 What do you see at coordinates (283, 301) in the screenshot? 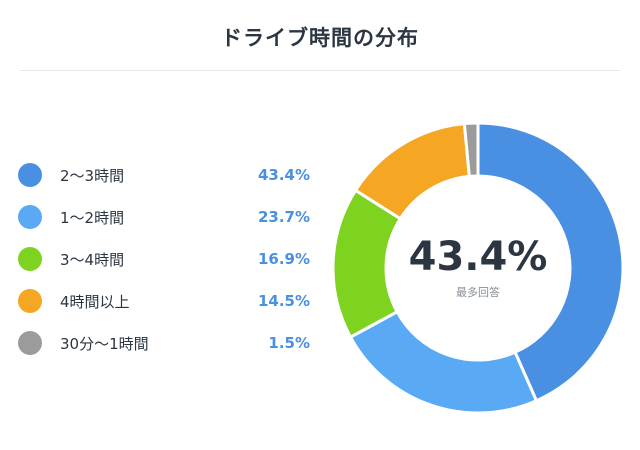
I see `legend-value: 14.5%` at bounding box center [283, 301].